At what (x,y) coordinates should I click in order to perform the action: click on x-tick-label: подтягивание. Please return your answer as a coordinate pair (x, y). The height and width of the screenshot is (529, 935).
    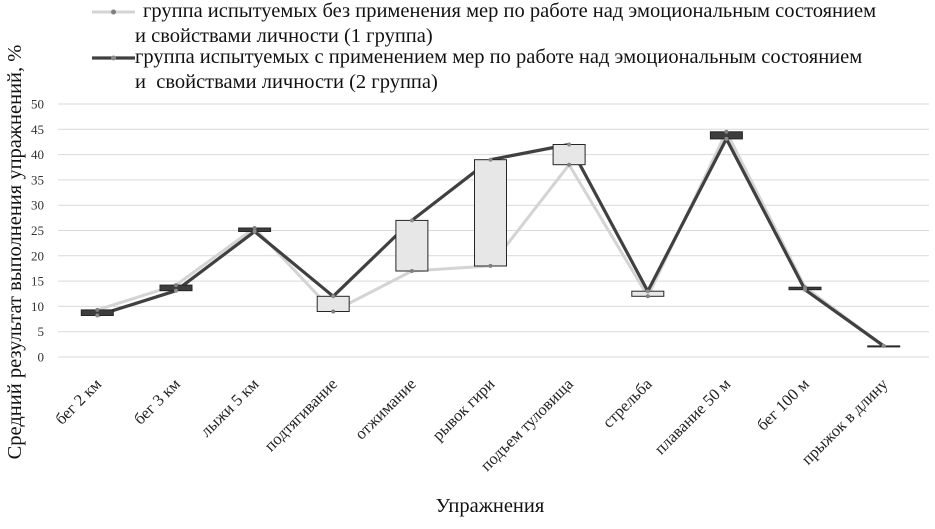
    Looking at the image, I should click on (300, 414).